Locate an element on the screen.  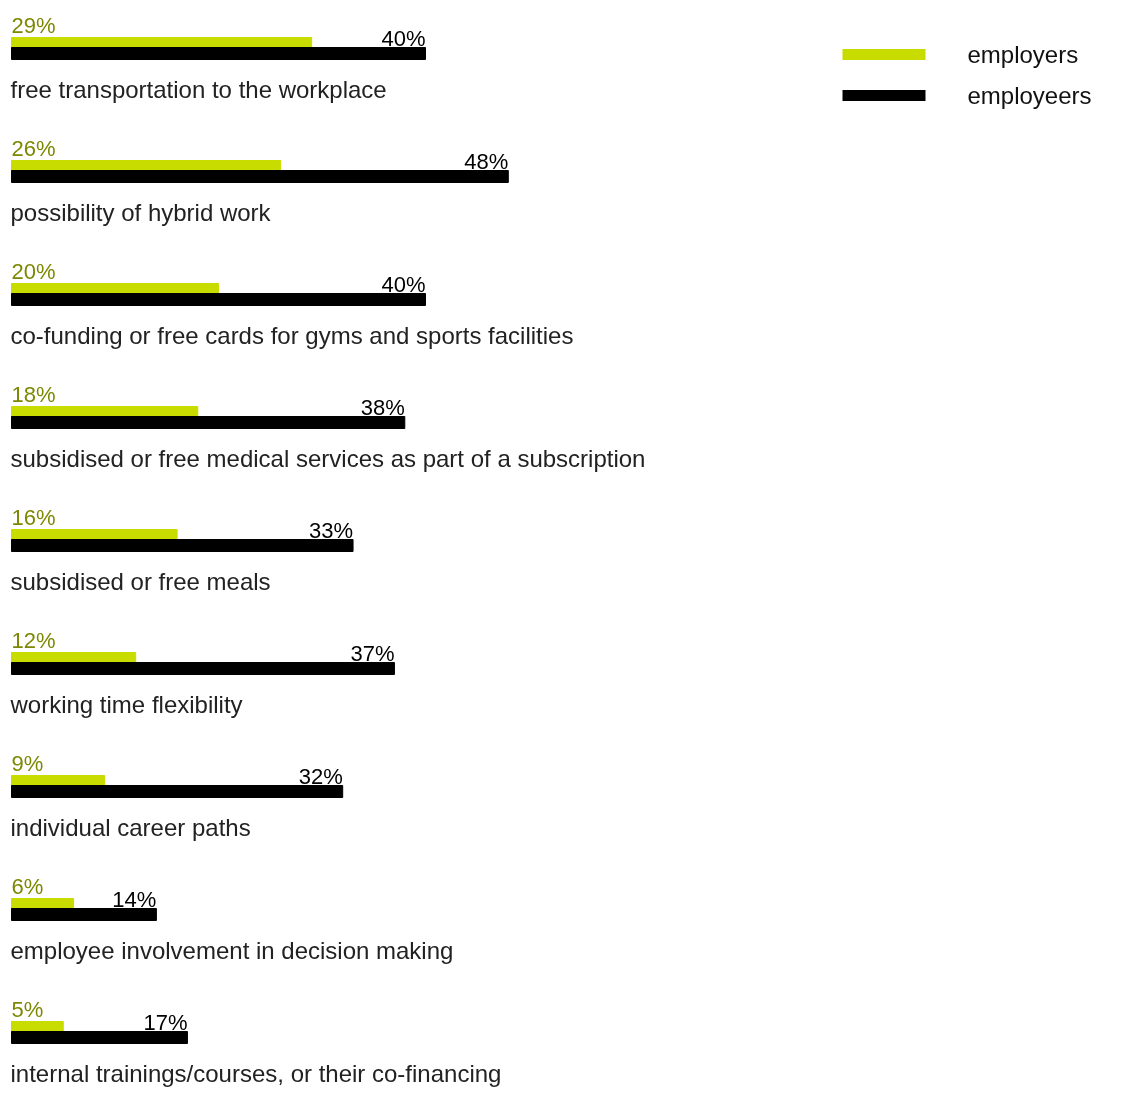
data-label: 38% is located at coordinates (382, 407).